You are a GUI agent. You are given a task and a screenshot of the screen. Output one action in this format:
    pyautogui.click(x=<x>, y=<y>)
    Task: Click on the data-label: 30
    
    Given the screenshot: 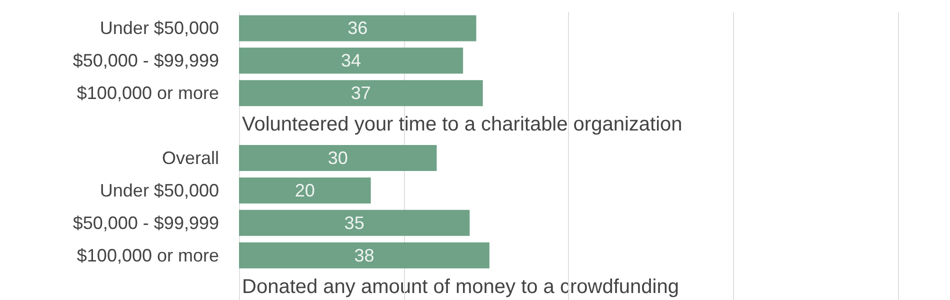 What is the action you would take?
    pyautogui.click(x=338, y=158)
    